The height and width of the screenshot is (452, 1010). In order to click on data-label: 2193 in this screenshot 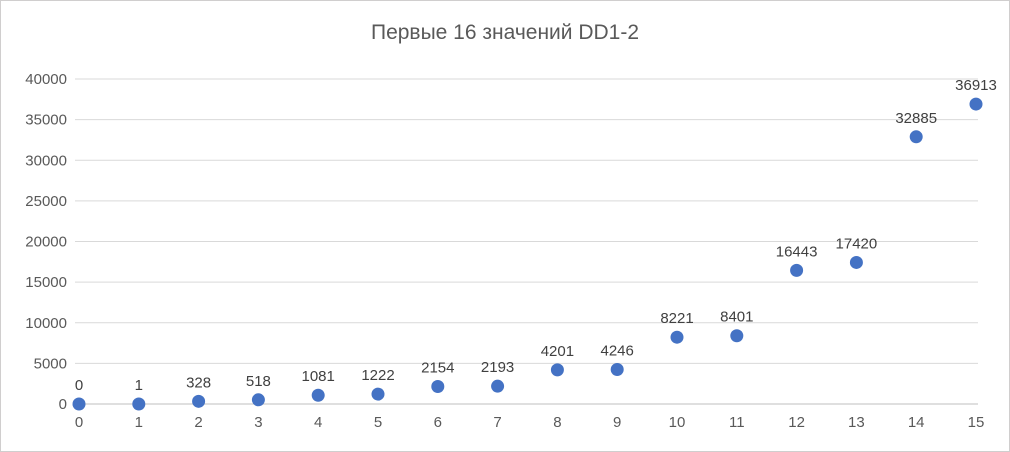, I will do `click(497, 367)`.